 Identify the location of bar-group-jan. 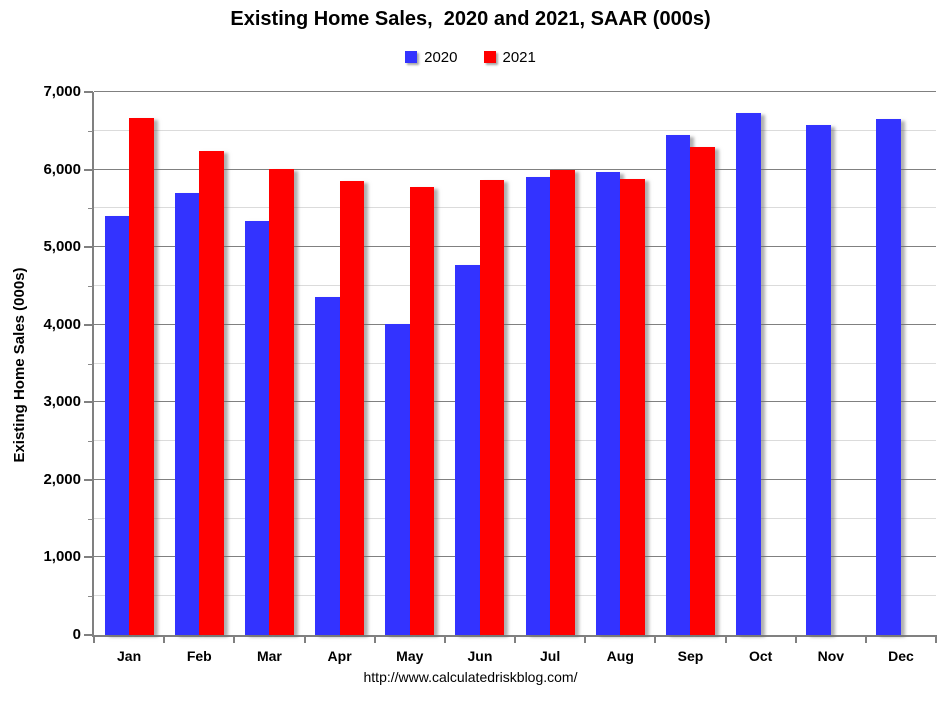
(129, 363).